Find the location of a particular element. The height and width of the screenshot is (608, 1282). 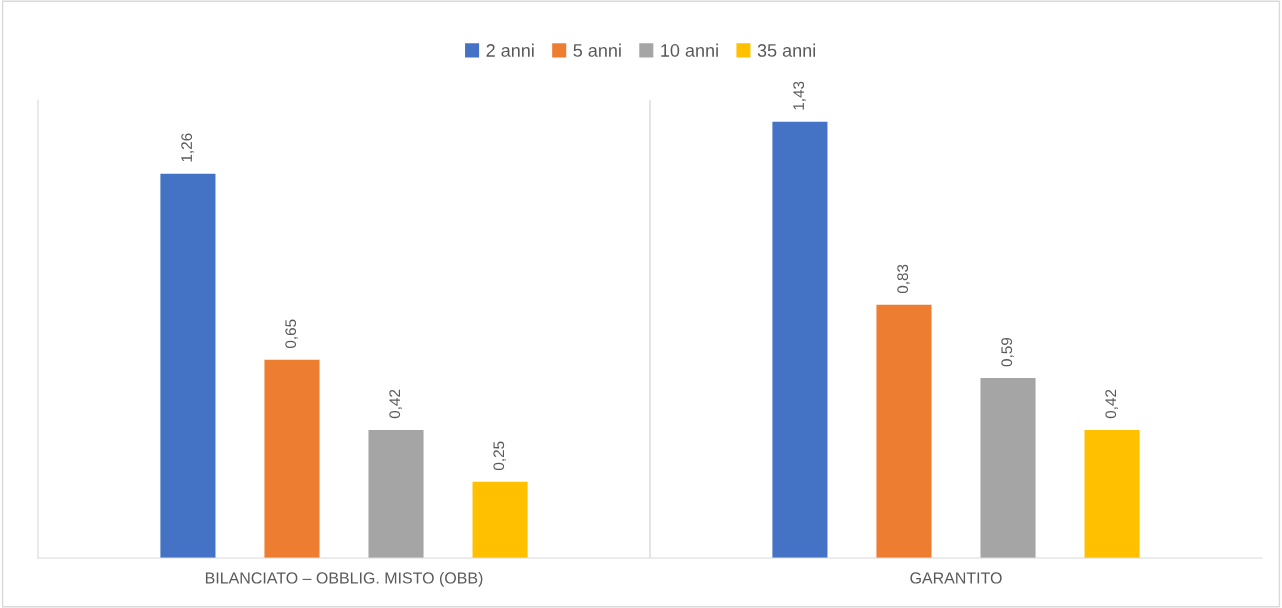

legend-label: 35 anni is located at coordinates (786, 50).